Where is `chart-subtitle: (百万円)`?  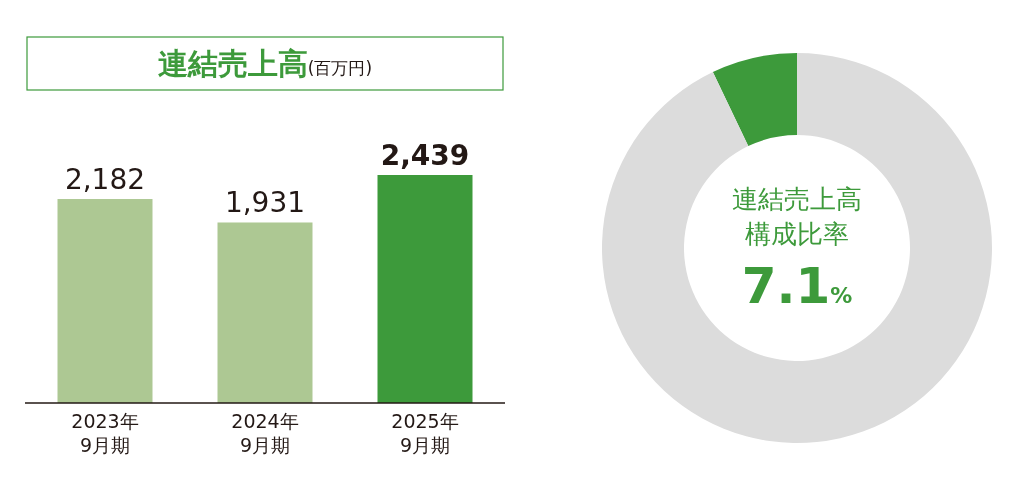
chart-subtitle: (百万円) is located at coordinates (340, 68).